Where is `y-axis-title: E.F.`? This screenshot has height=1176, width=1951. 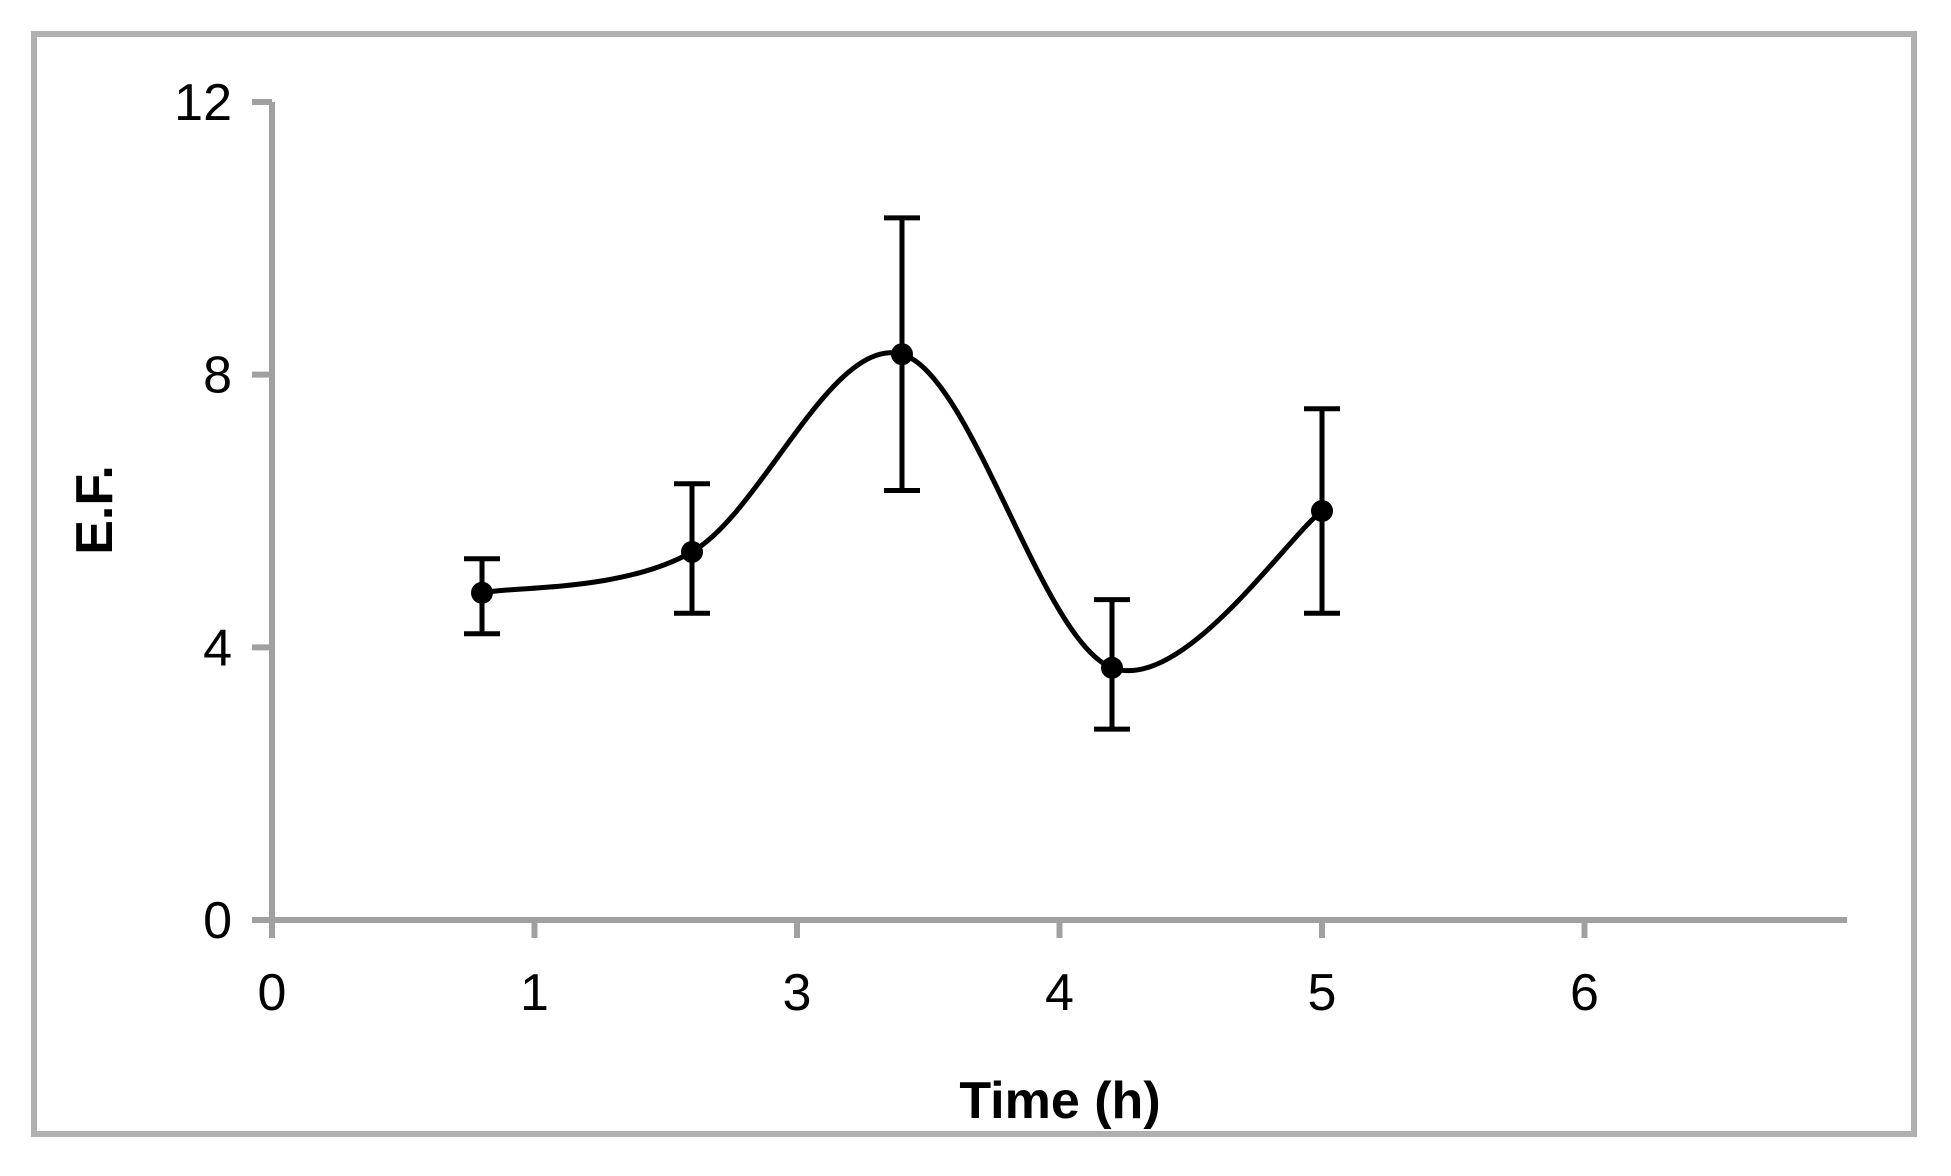 y-axis-title: E.F. is located at coordinates (95, 510).